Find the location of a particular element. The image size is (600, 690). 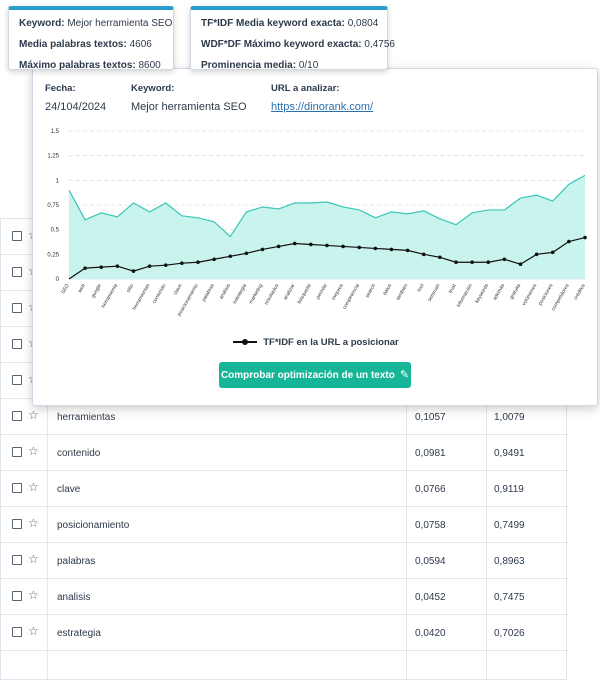

tfidf-cell: 0,0420 is located at coordinates (430, 633).